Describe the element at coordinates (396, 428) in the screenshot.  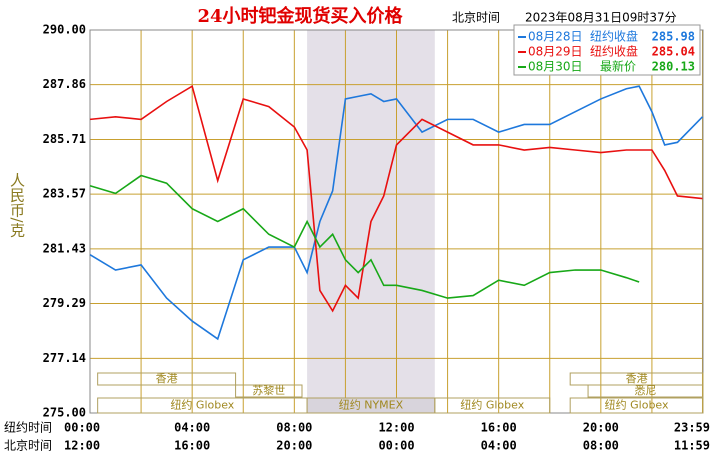
I see `x-tick-label: 12:00` at that location.